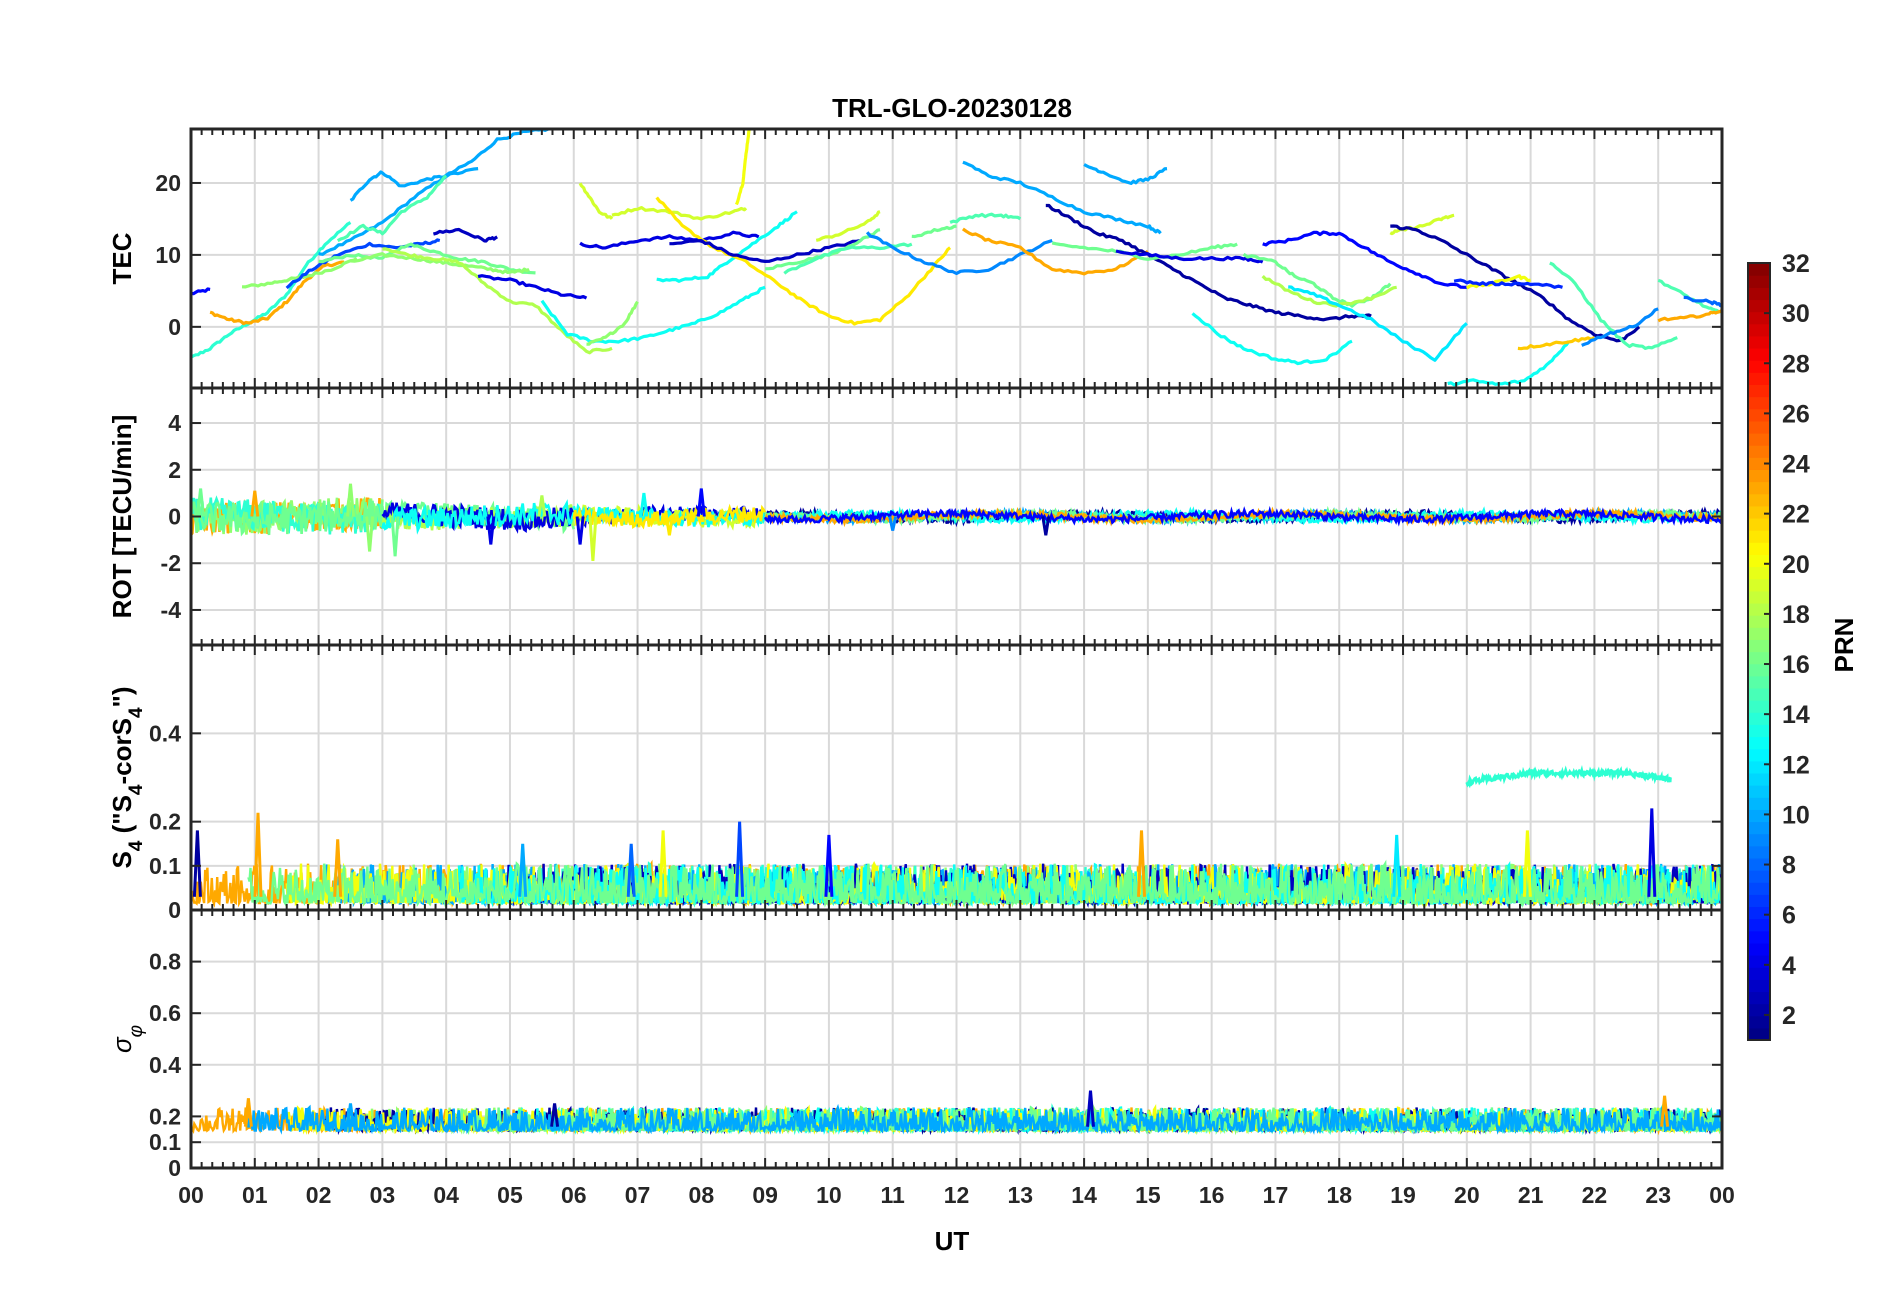  I want to click on y-tick-label: 0.6, so click(165, 1013).